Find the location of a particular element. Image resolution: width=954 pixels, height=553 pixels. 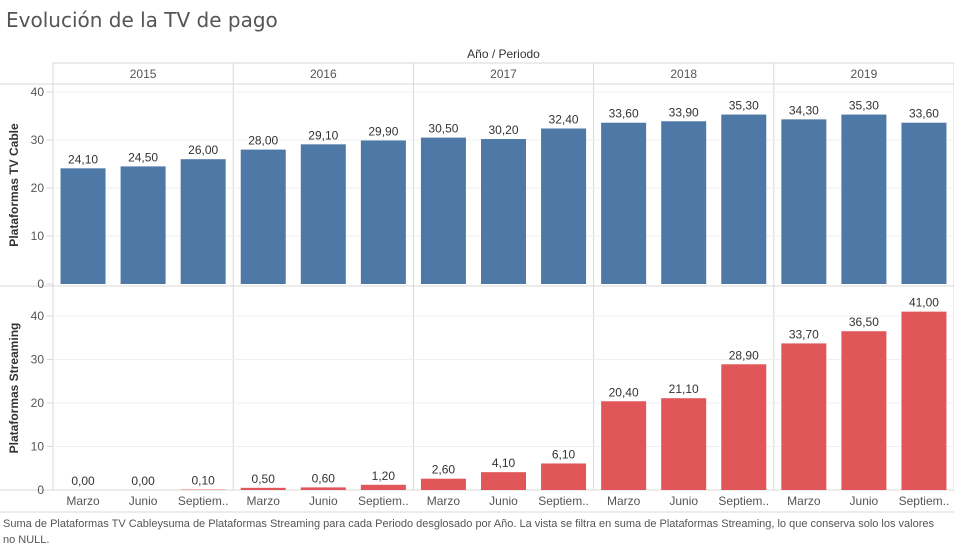

bar-2017-2-cable is located at coordinates (564, 206).